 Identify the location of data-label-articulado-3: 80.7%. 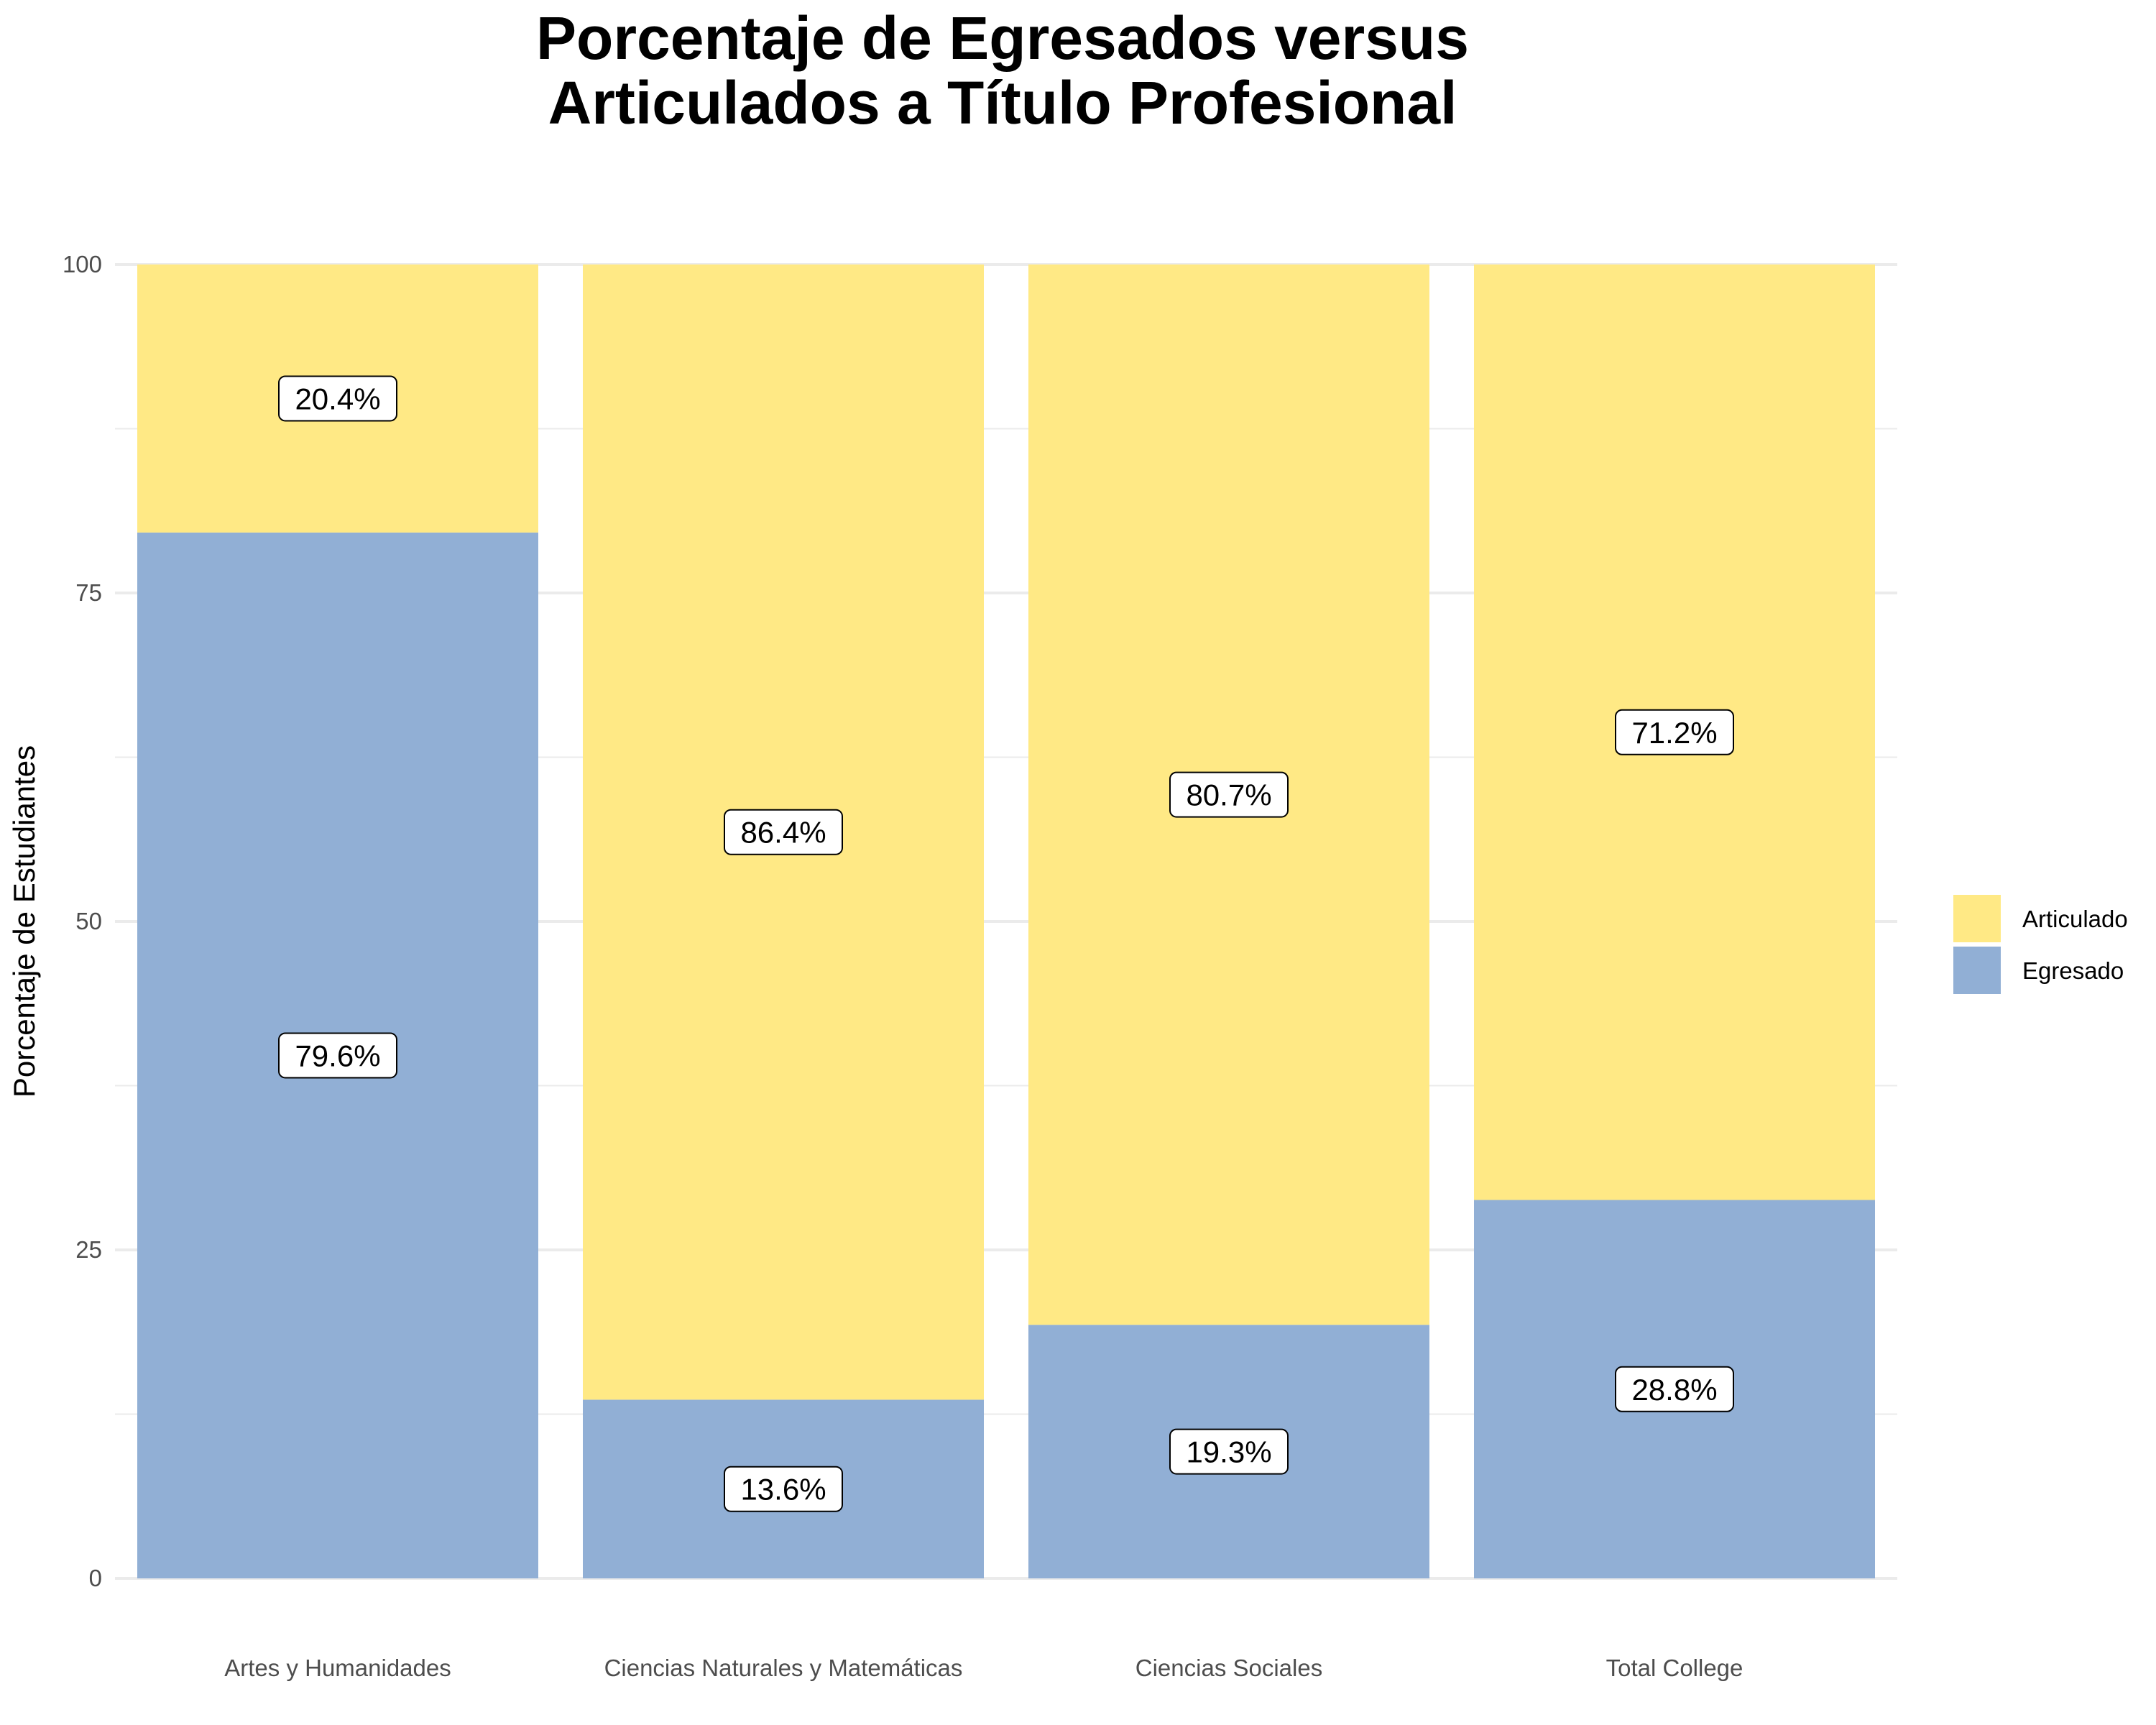
(1229, 794).